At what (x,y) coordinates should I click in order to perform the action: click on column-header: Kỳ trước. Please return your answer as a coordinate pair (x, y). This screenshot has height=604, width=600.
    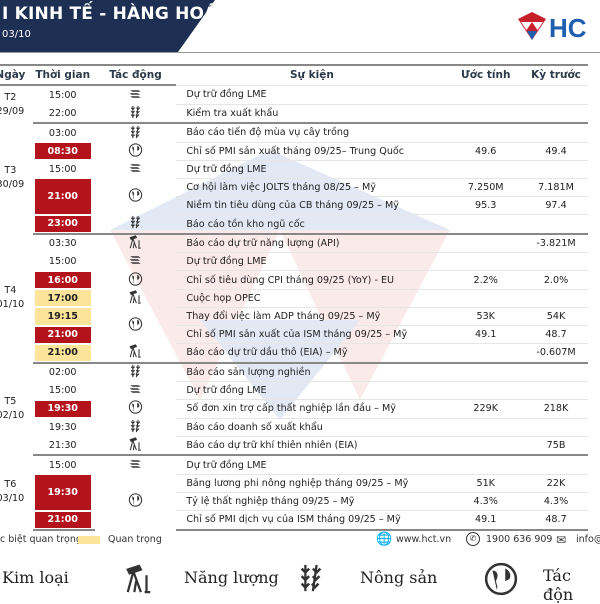
    Looking at the image, I should click on (556, 75).